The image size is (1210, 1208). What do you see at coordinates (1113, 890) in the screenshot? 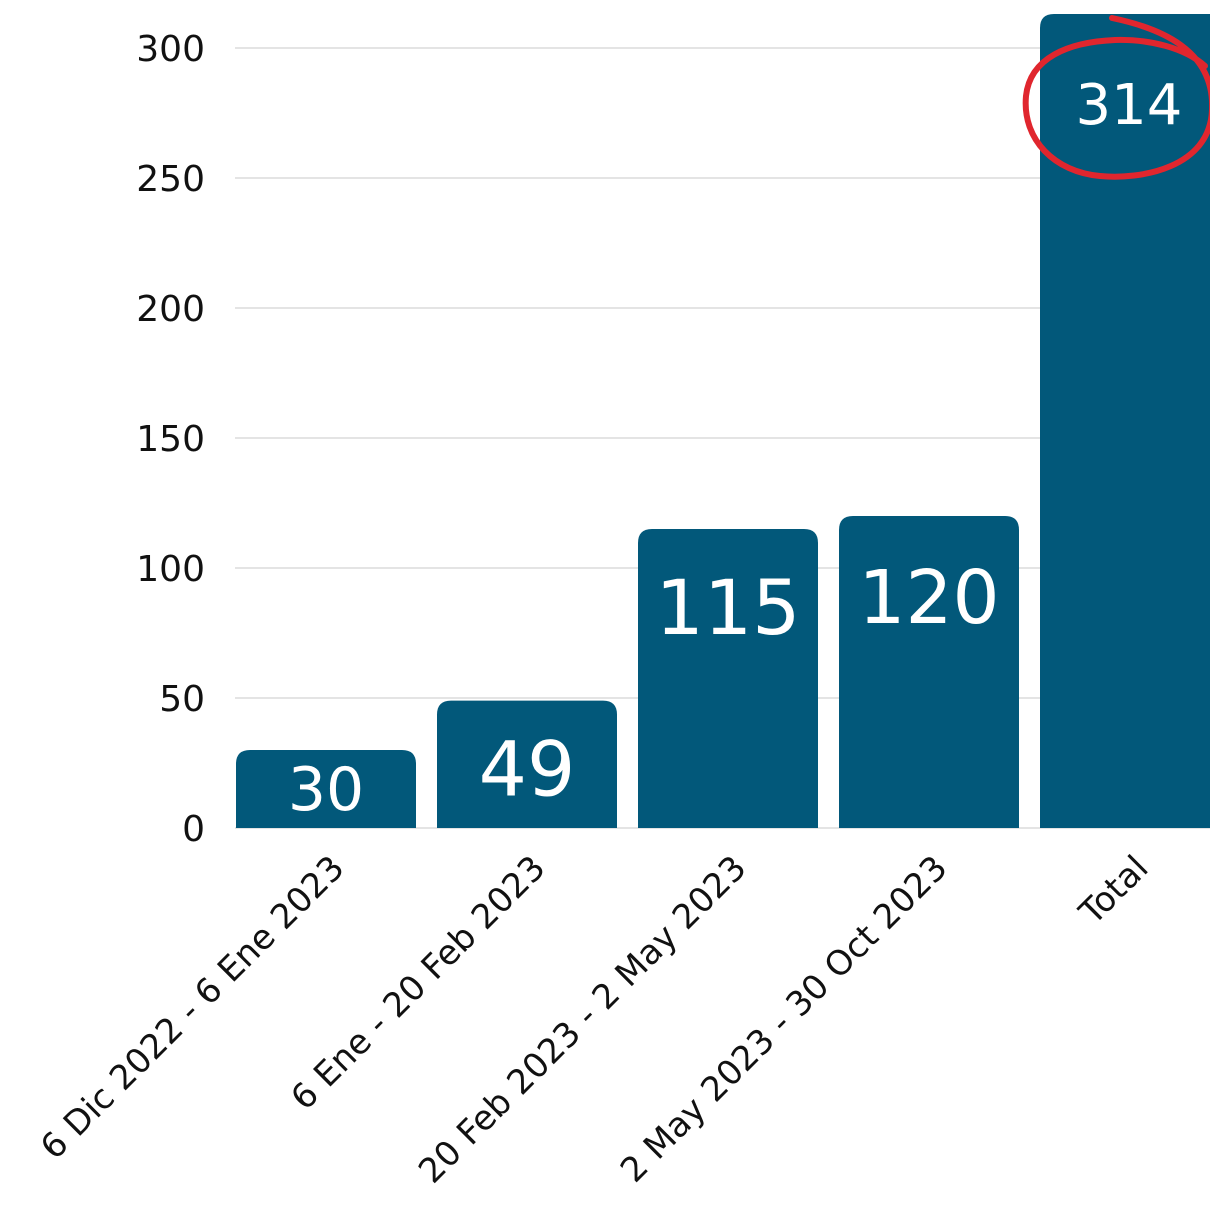
I see `x-tick-label-5: Total` at bounding box center [1113, 890].